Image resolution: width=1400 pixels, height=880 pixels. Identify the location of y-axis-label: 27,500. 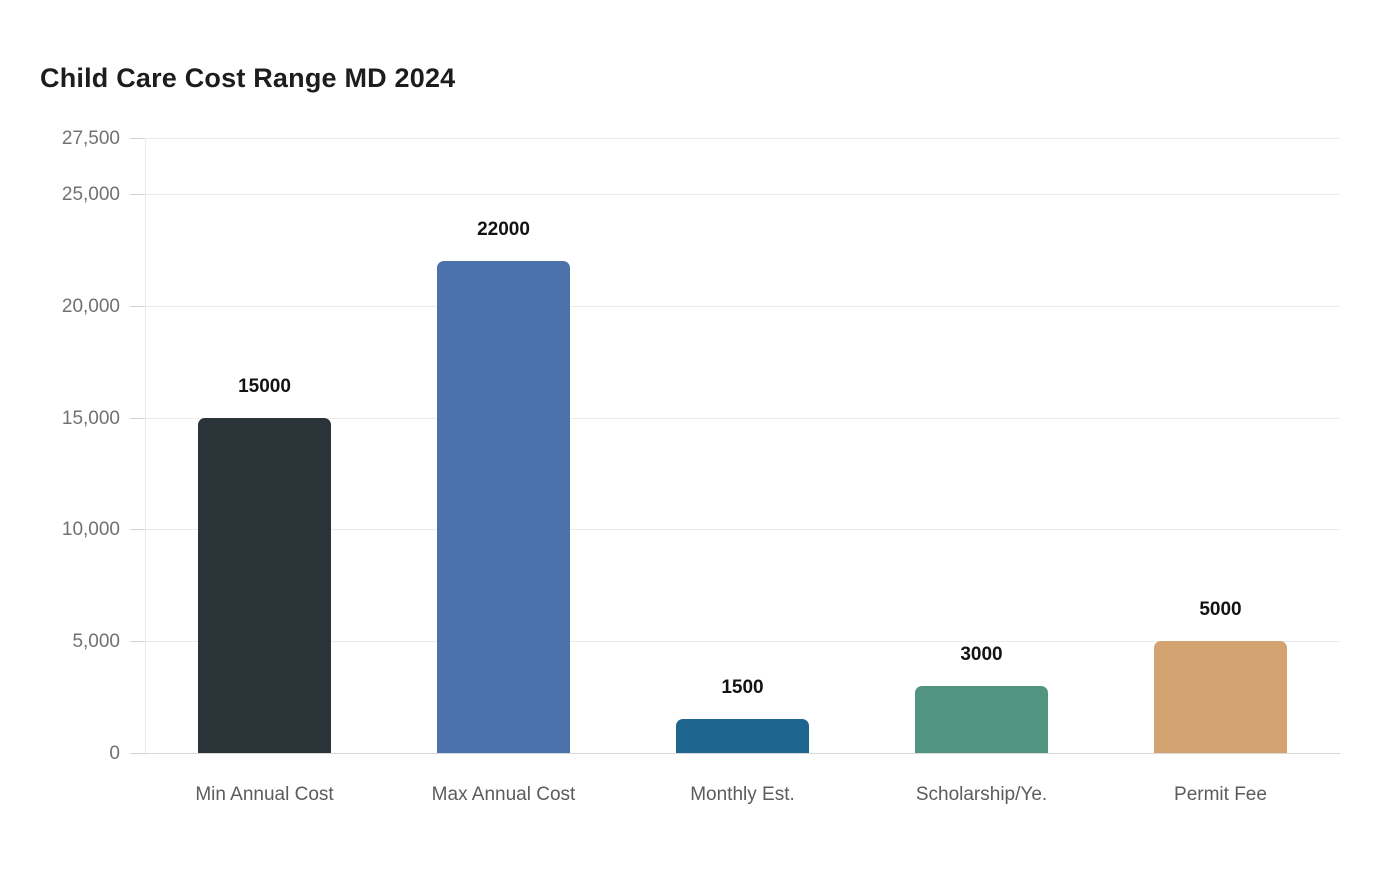
(90, 138).